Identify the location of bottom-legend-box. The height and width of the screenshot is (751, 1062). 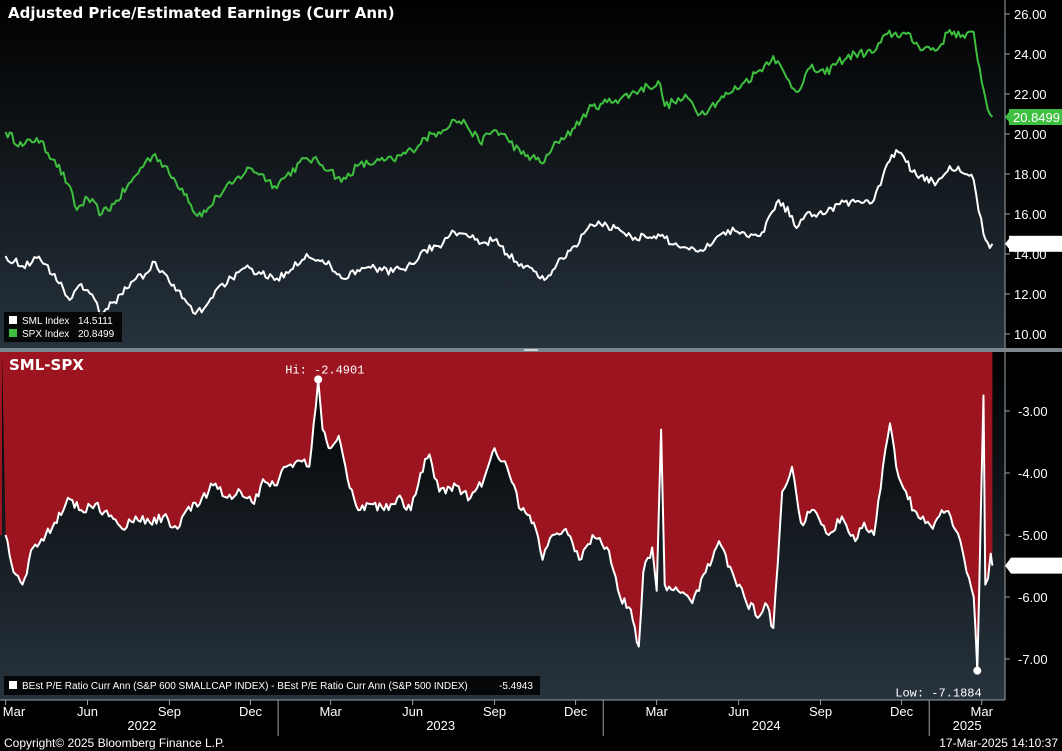
(272, 685).